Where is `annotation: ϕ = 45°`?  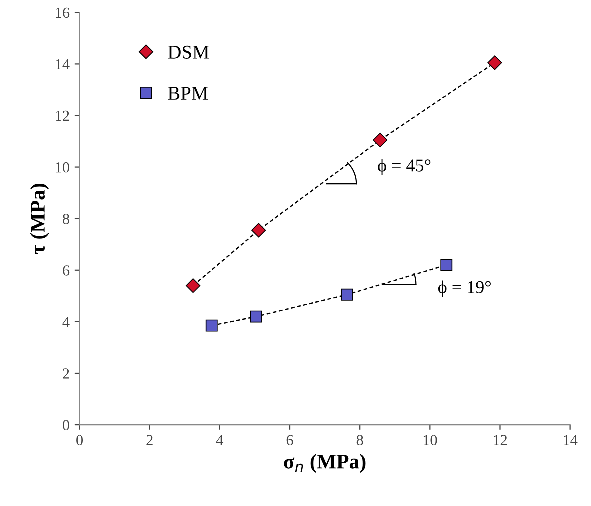 annotation: ϕ = 45° is located at coordinates (404, 167).